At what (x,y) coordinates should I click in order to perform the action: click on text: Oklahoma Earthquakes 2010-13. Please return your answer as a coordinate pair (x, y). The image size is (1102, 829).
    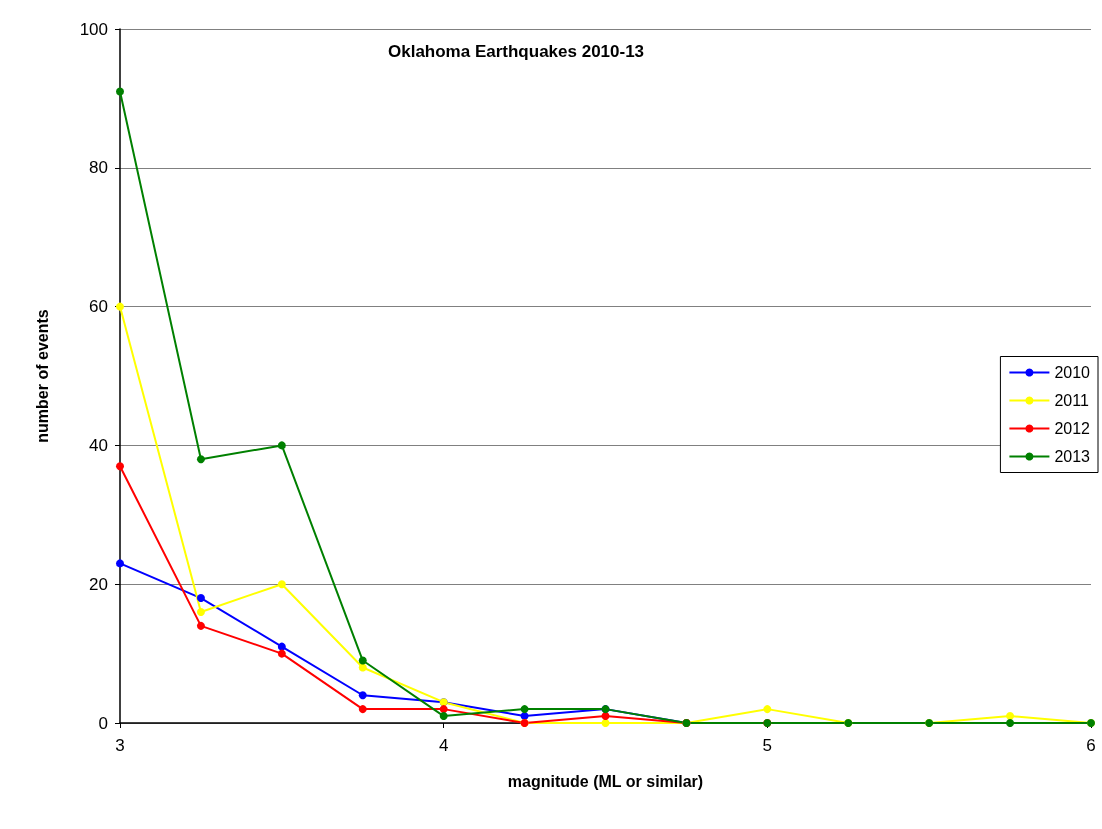
    Looking at the image, I should click on (516, 51).